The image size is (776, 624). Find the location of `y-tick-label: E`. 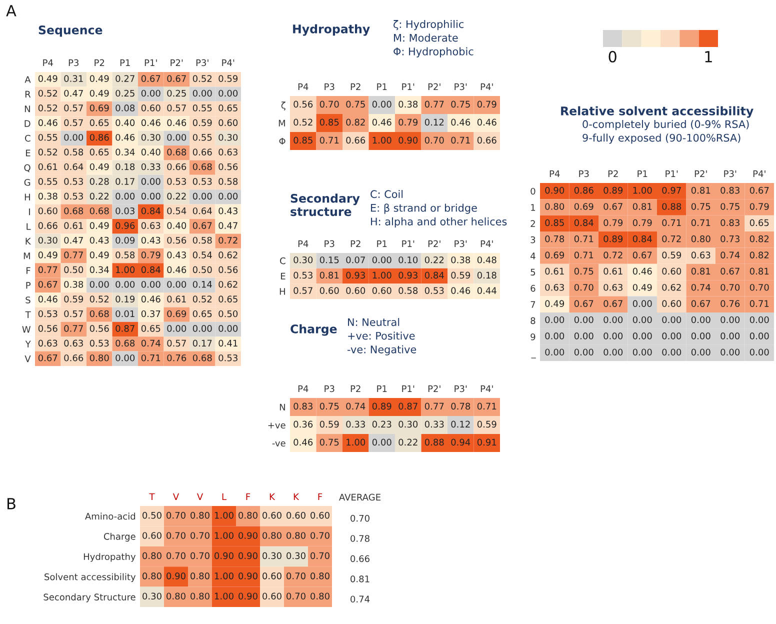

y-tick-label: E is located at coordinates (283, 276).